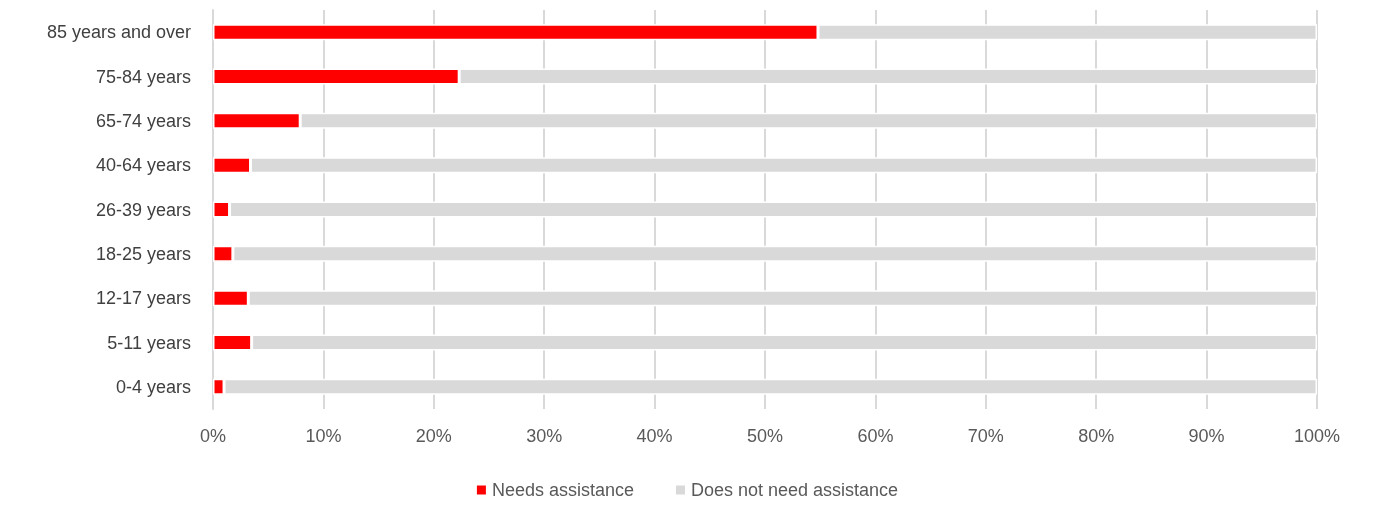 The image size is (1373, 506). Describe the element at coordinates (149, 342) in the screenshot. I see `y-tick-label: 5-11 years` at that location.